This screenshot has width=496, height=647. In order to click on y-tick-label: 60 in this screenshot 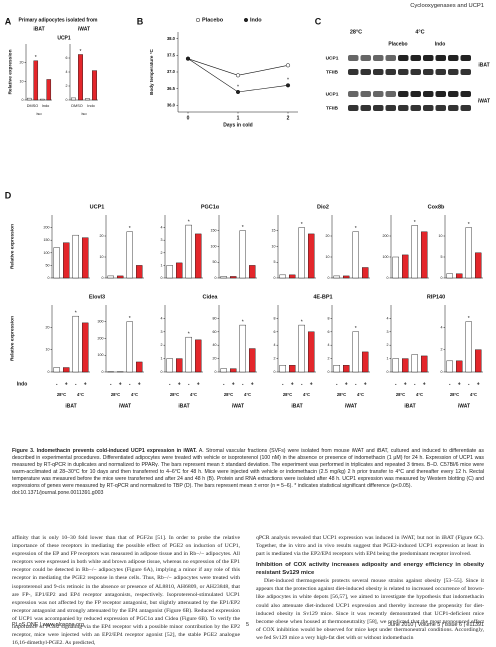, I will do `click(215, 332)`.